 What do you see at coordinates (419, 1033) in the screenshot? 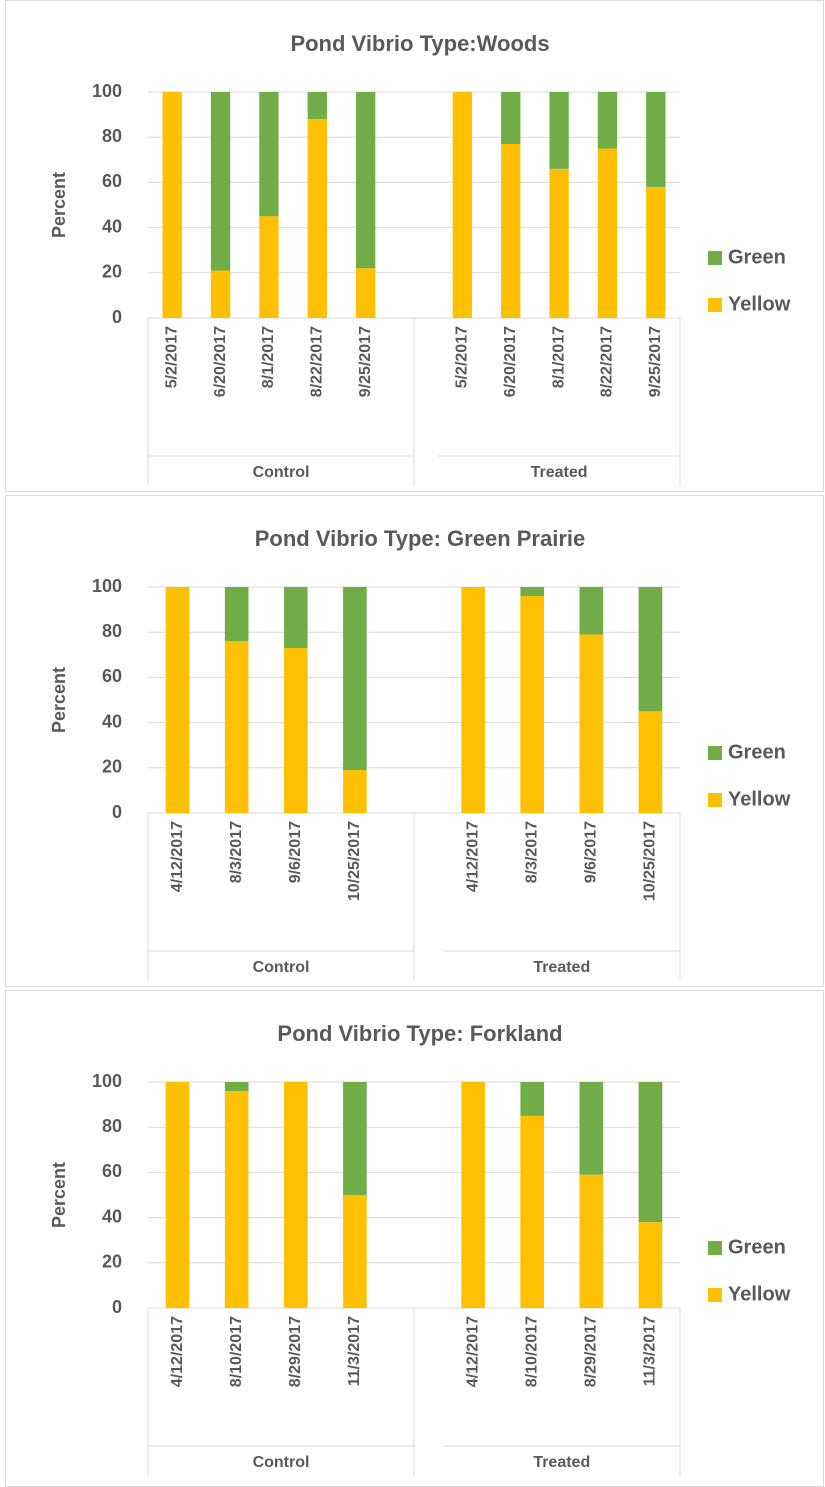
I see `chart-title: Pond Vibrio Type: Forkland` at bounding box center [419, 1033].